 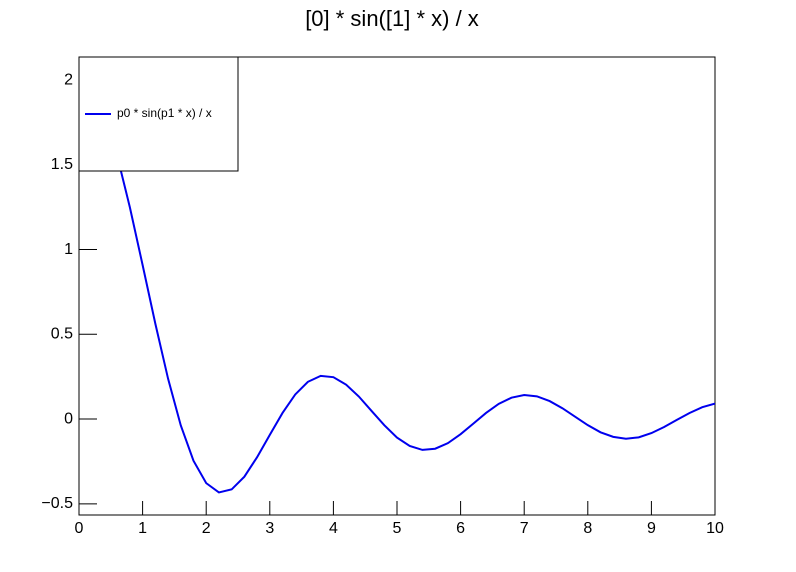 What do you see at coordinates (397, 528) in the screenshot?
I see `x-tick-label: 5` at bounding box center [397, 528].